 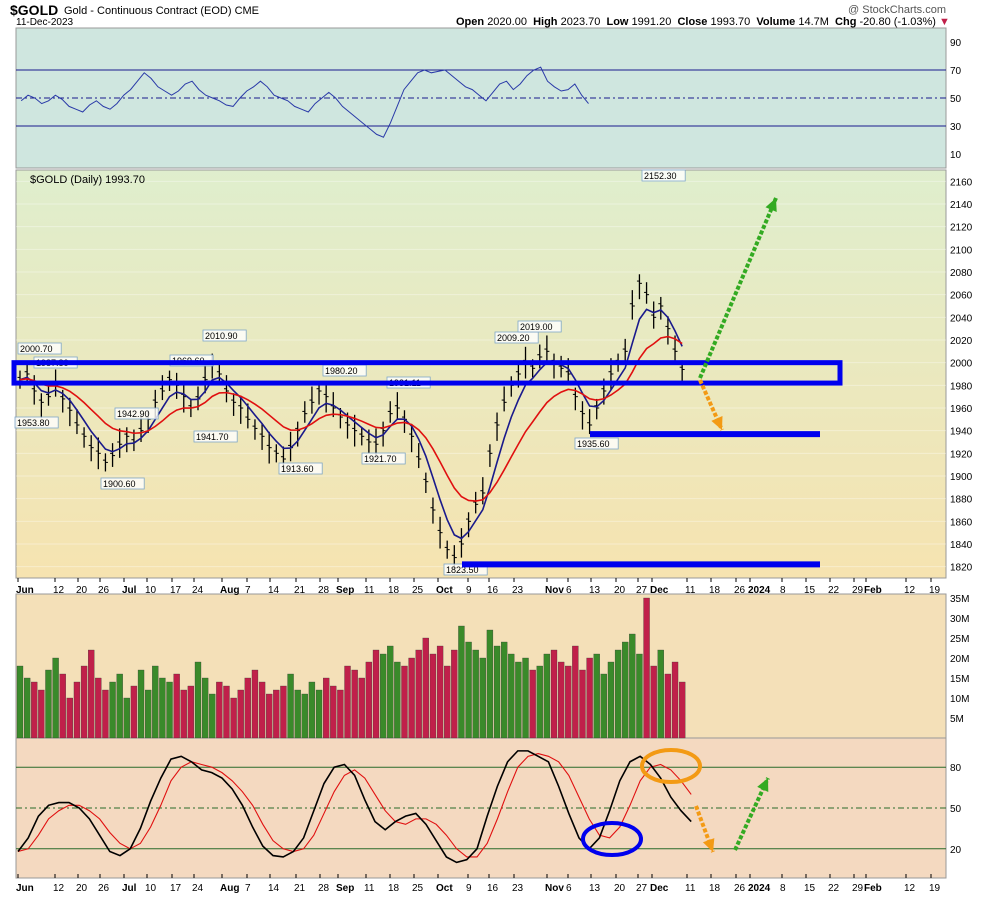 What do you see at coordinates (427, 373) in the screenshot?
I see `resistance-box` at bounding box center [427, 373].